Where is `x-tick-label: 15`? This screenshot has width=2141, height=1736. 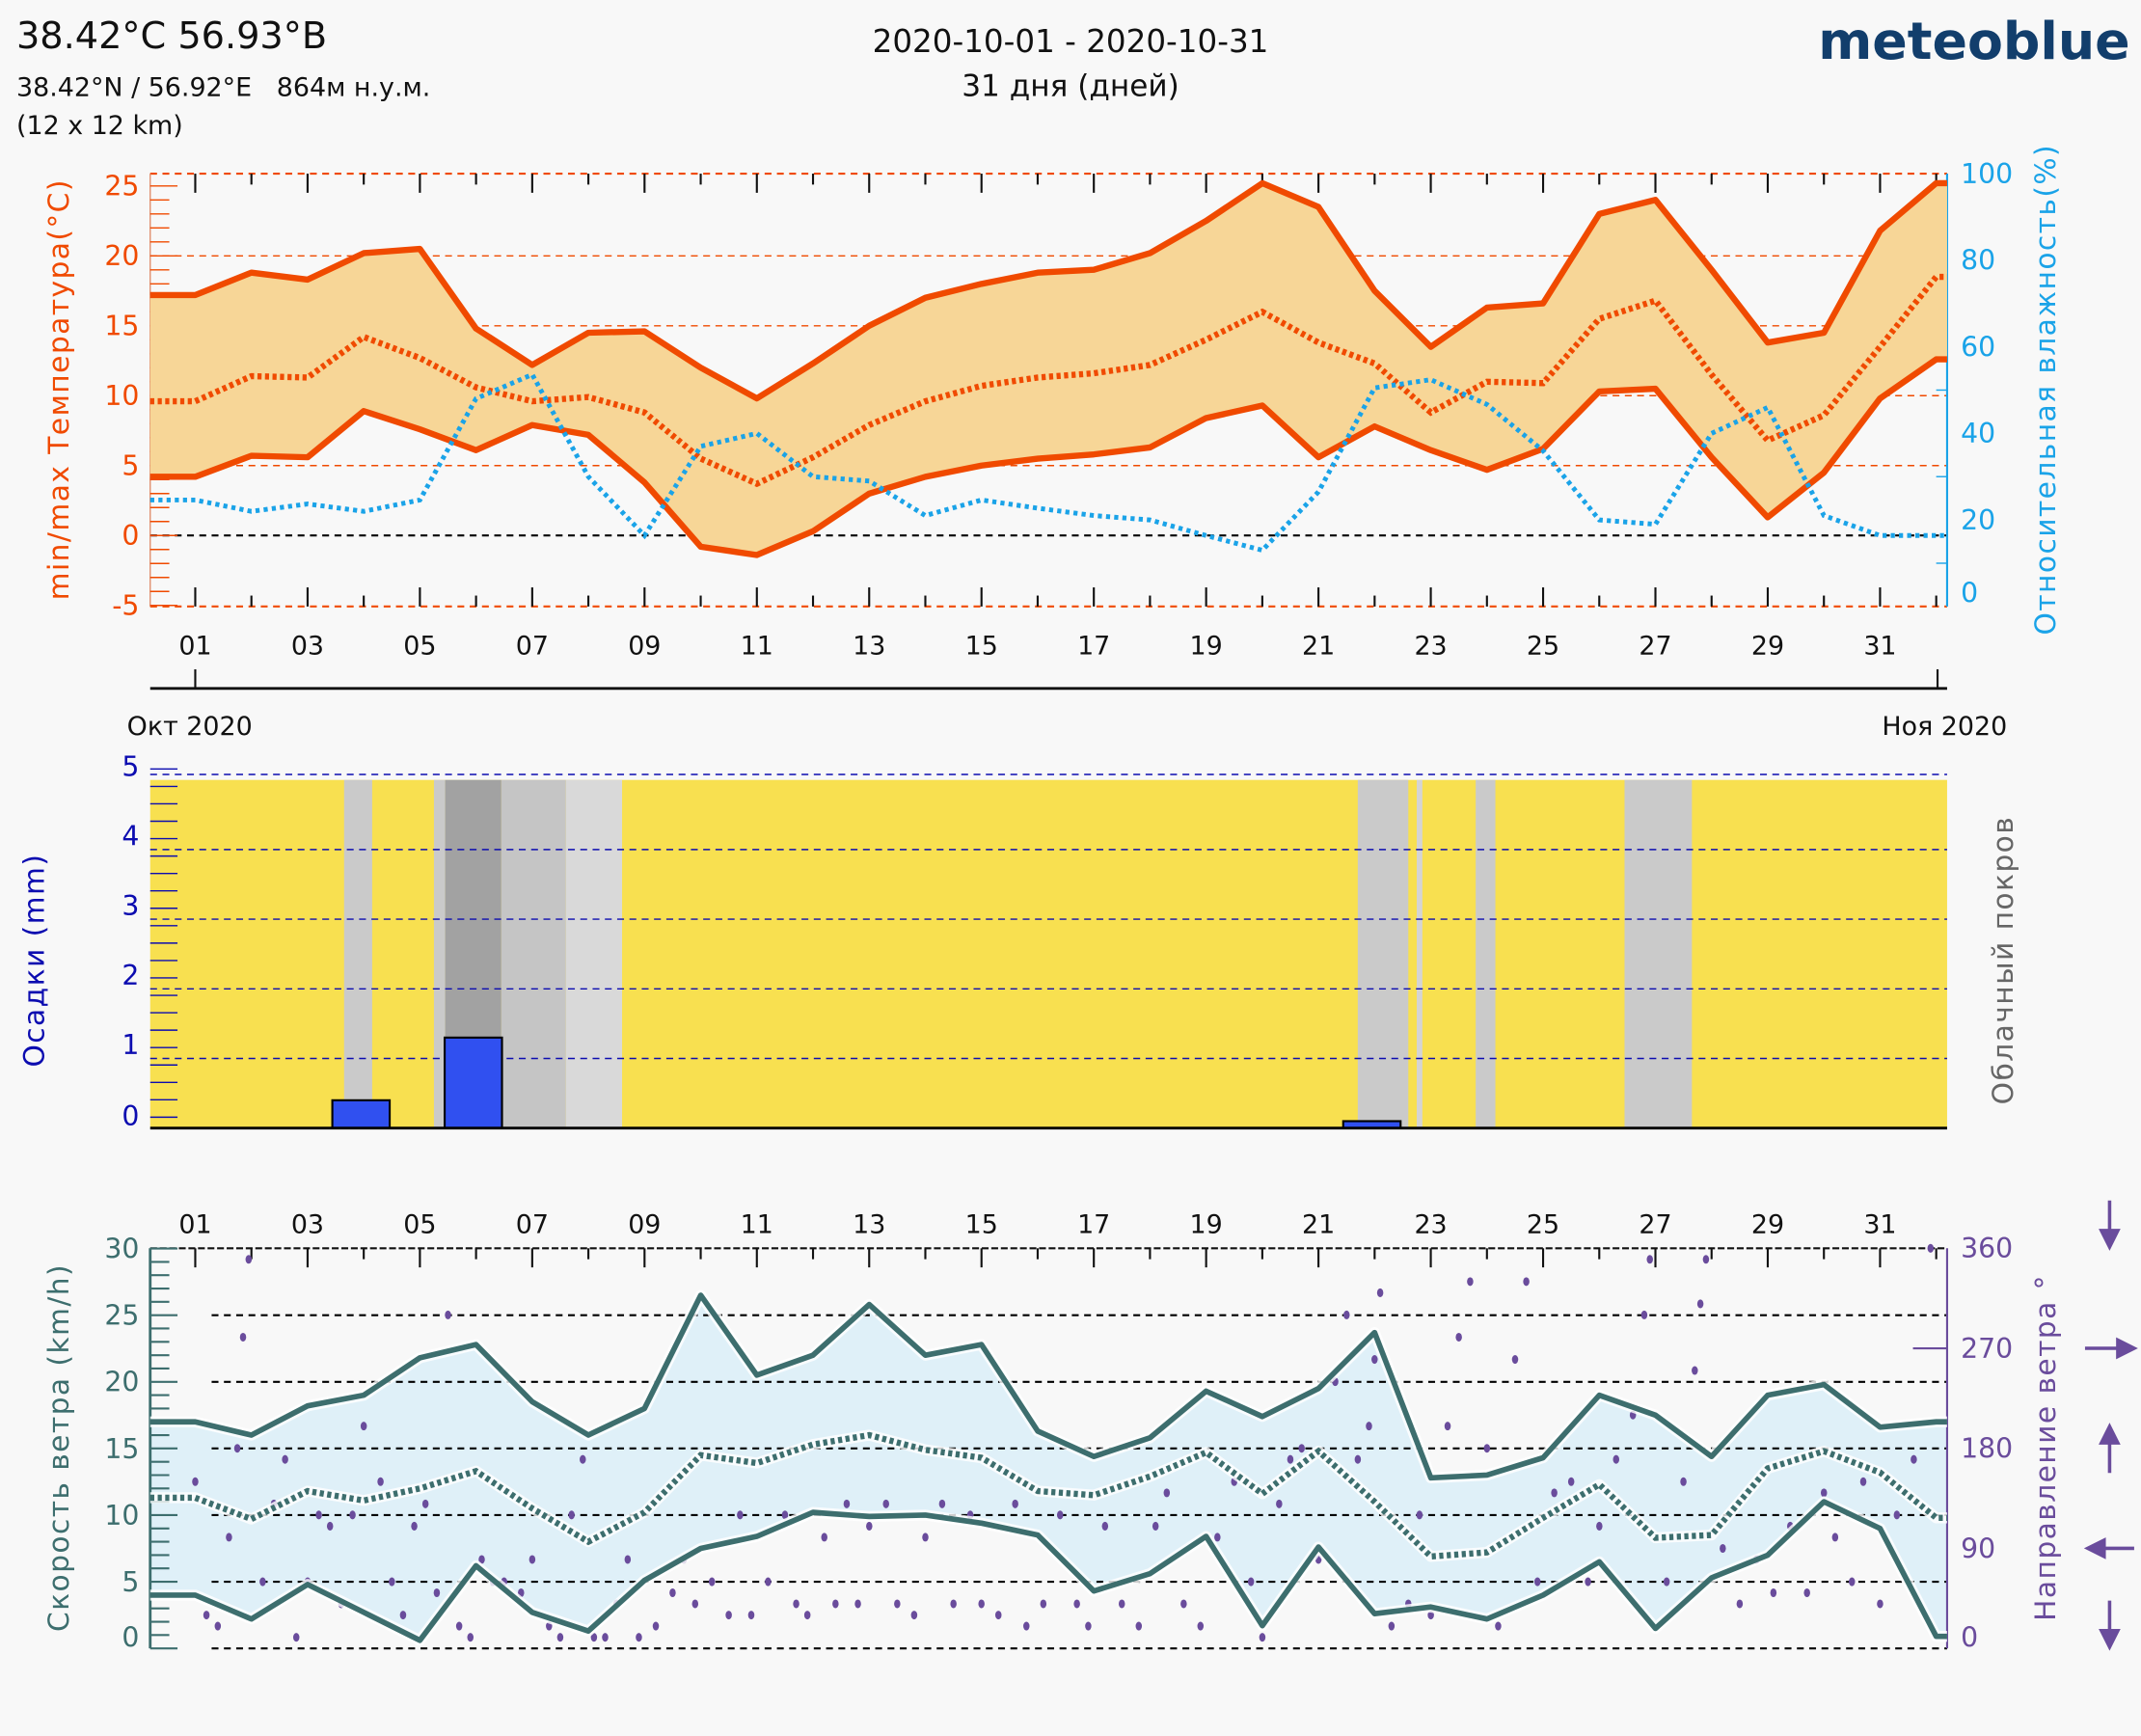
x-tick-label: 15 is located at coordinates (982, 646).